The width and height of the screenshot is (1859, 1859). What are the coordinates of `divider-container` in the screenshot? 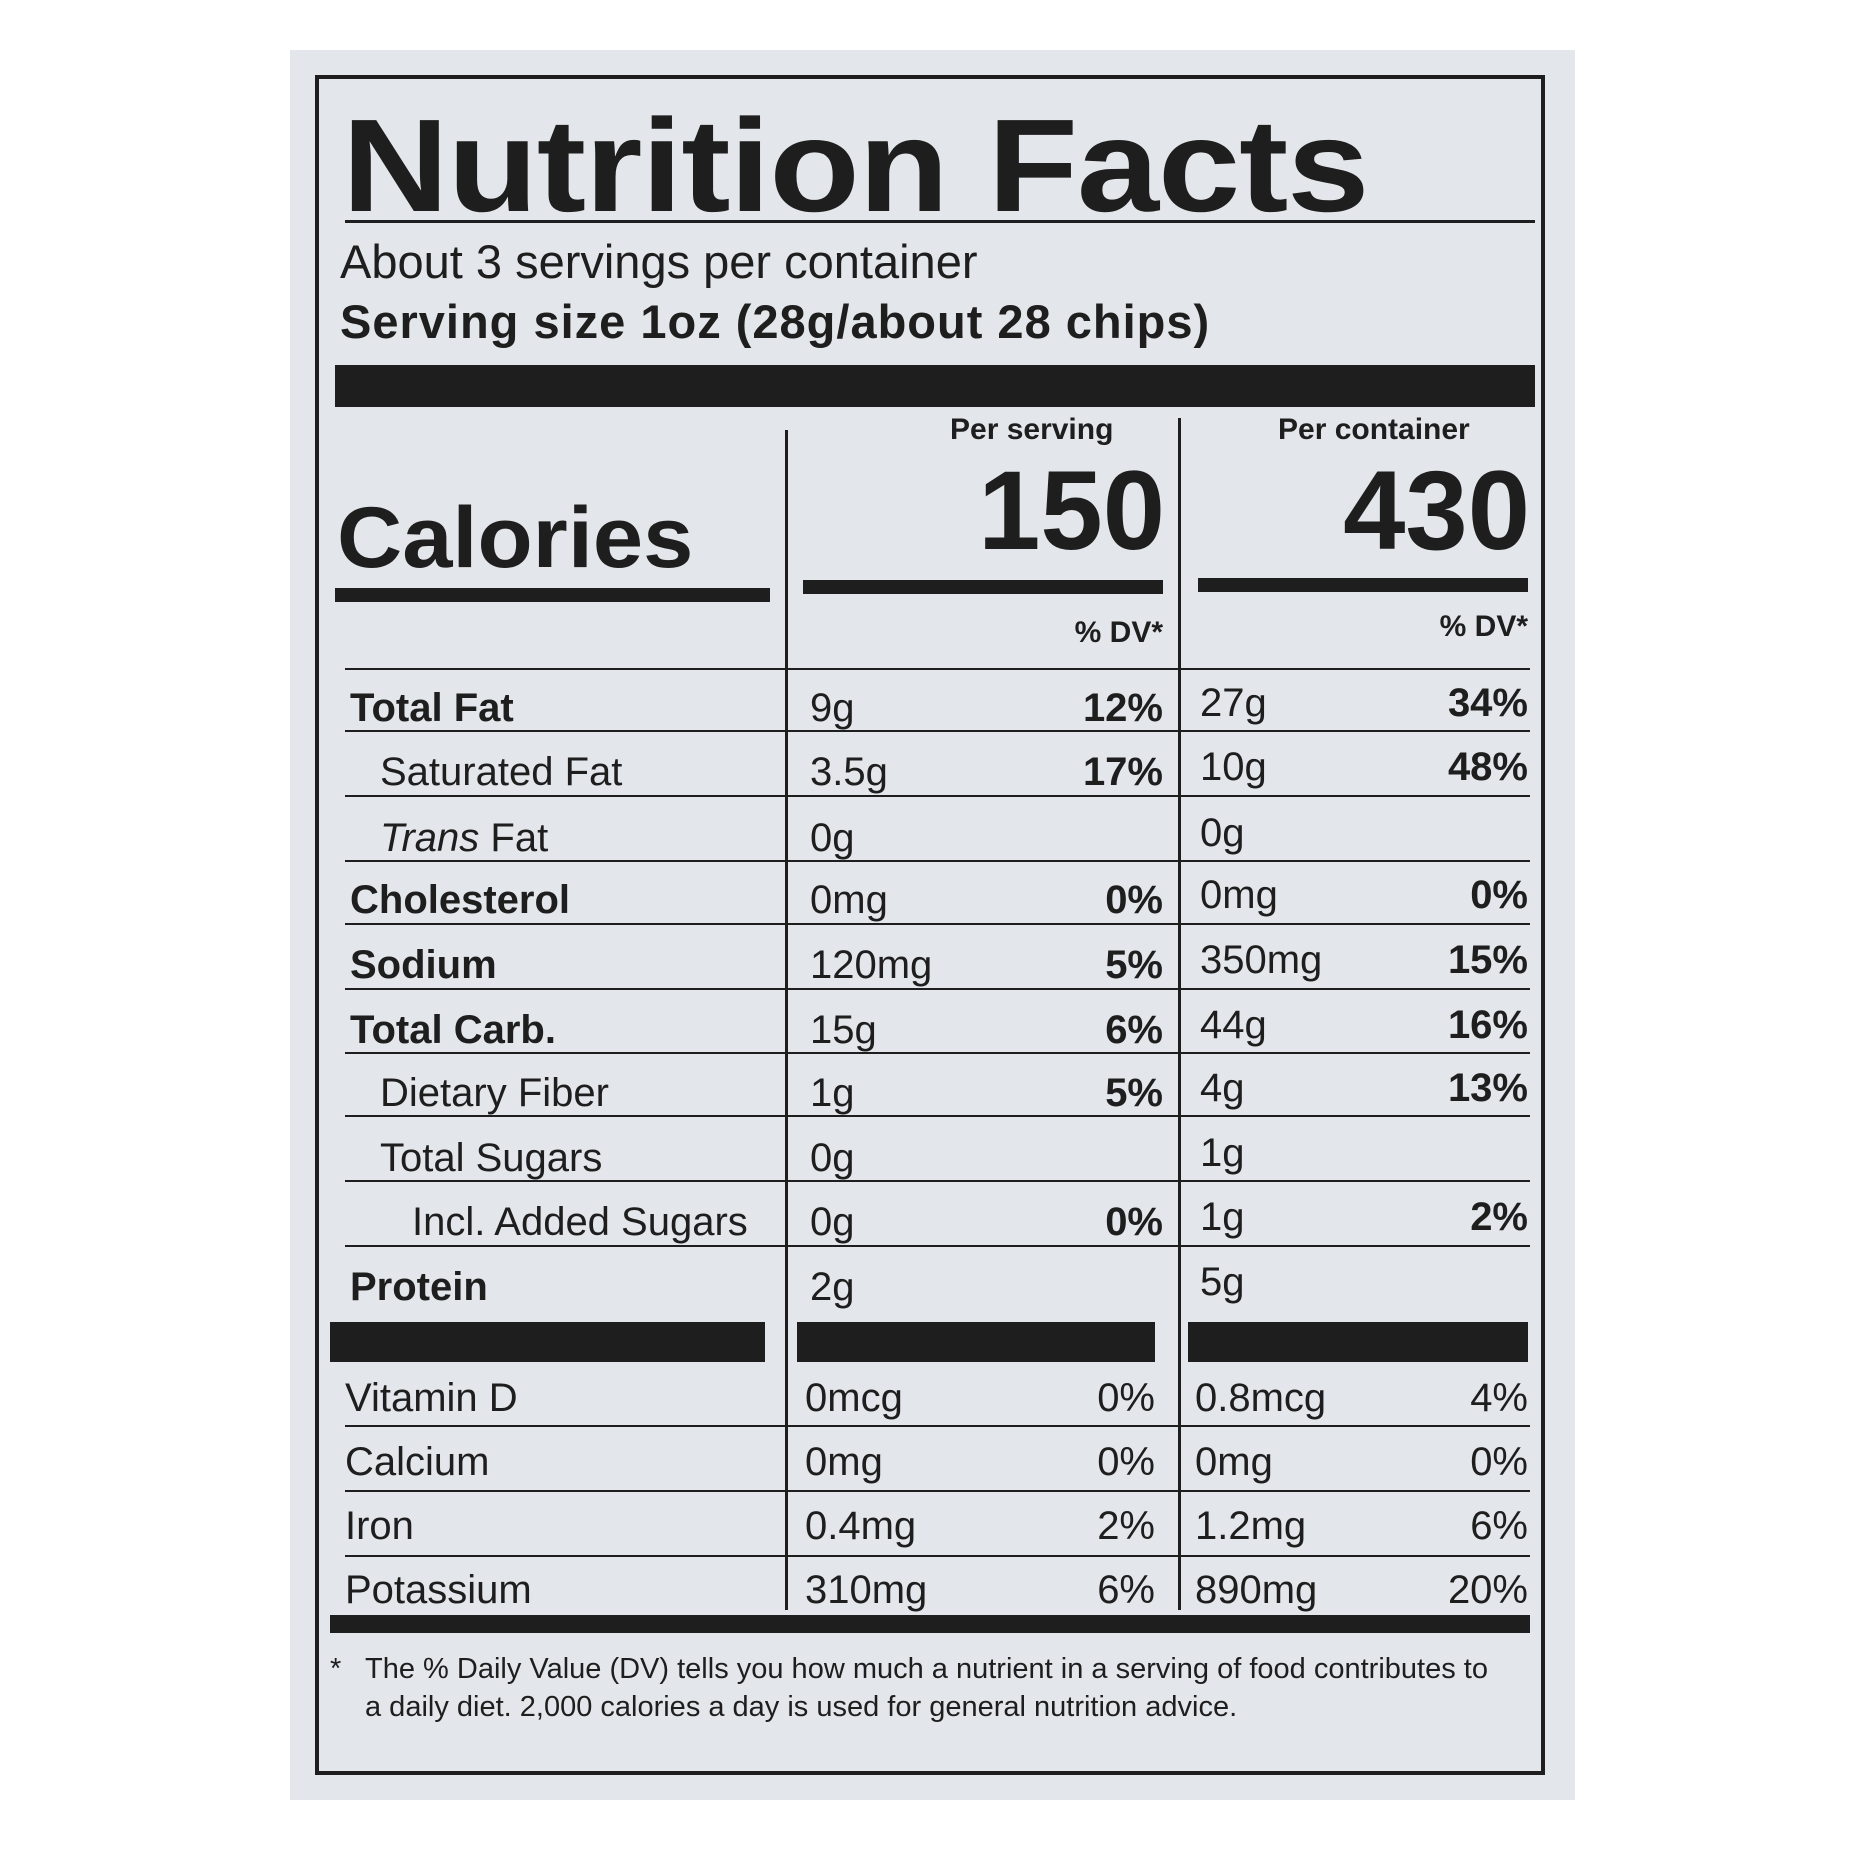 It's located at (1179, 1014).